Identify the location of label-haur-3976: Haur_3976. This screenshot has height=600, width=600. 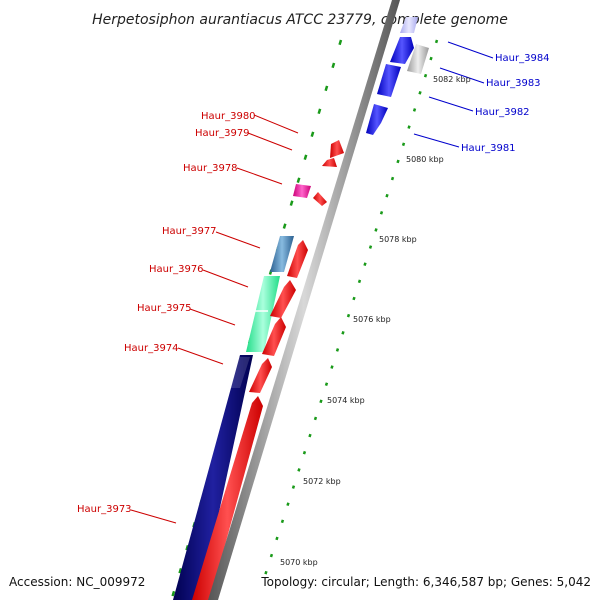
(176, 269).